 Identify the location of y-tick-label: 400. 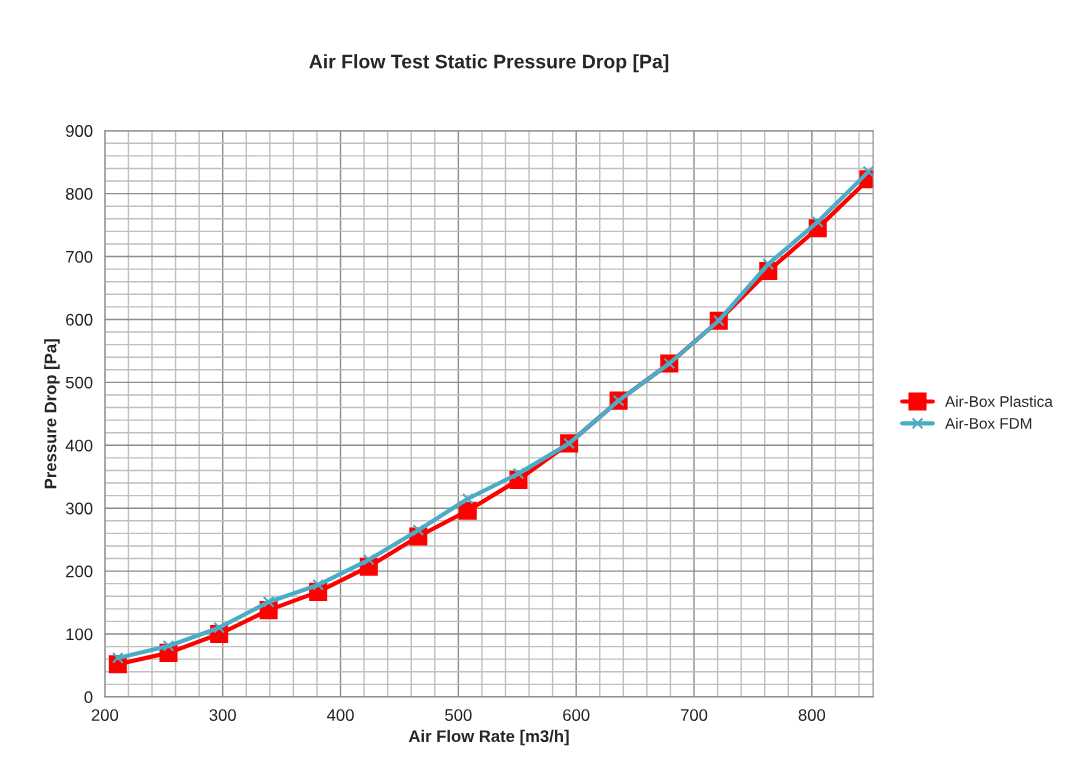
(79, 445).